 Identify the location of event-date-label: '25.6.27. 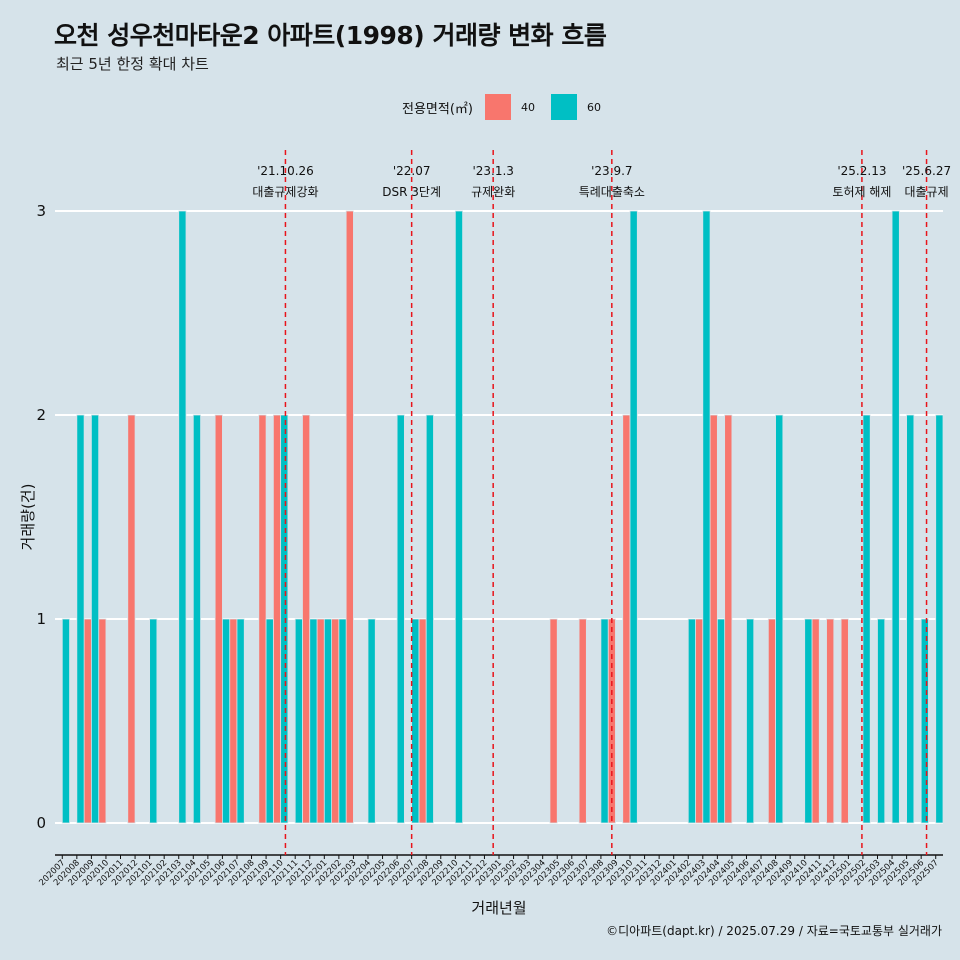
(926, 171).